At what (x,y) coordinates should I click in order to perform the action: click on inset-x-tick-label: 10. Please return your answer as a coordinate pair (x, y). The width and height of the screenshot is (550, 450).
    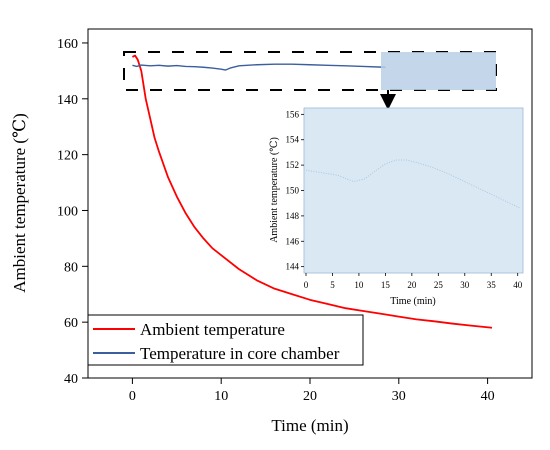
    Looking at the image, I should click on (359, 285).